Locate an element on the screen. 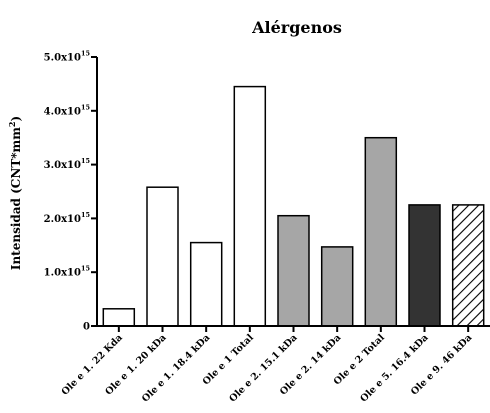 This screenshot has width=490, height=413. y-tick-label: 4.0x1015 is located at coordinates (67, 110).